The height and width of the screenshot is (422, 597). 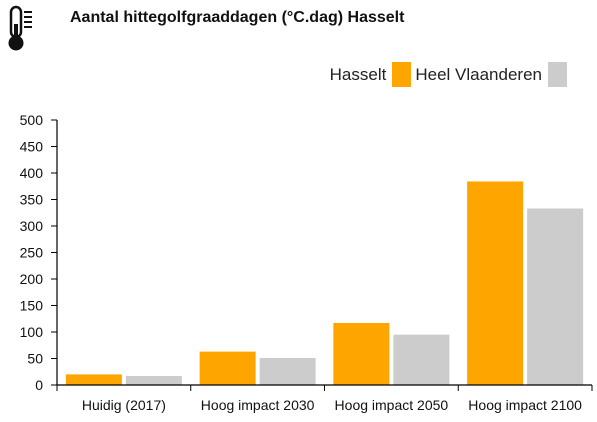 What do you see at coordinates (478, 74) in the screenshot?
I see `legend-label-heel-vlaanderen: Heel Vlaanderen` at bounding box center [478, 74].